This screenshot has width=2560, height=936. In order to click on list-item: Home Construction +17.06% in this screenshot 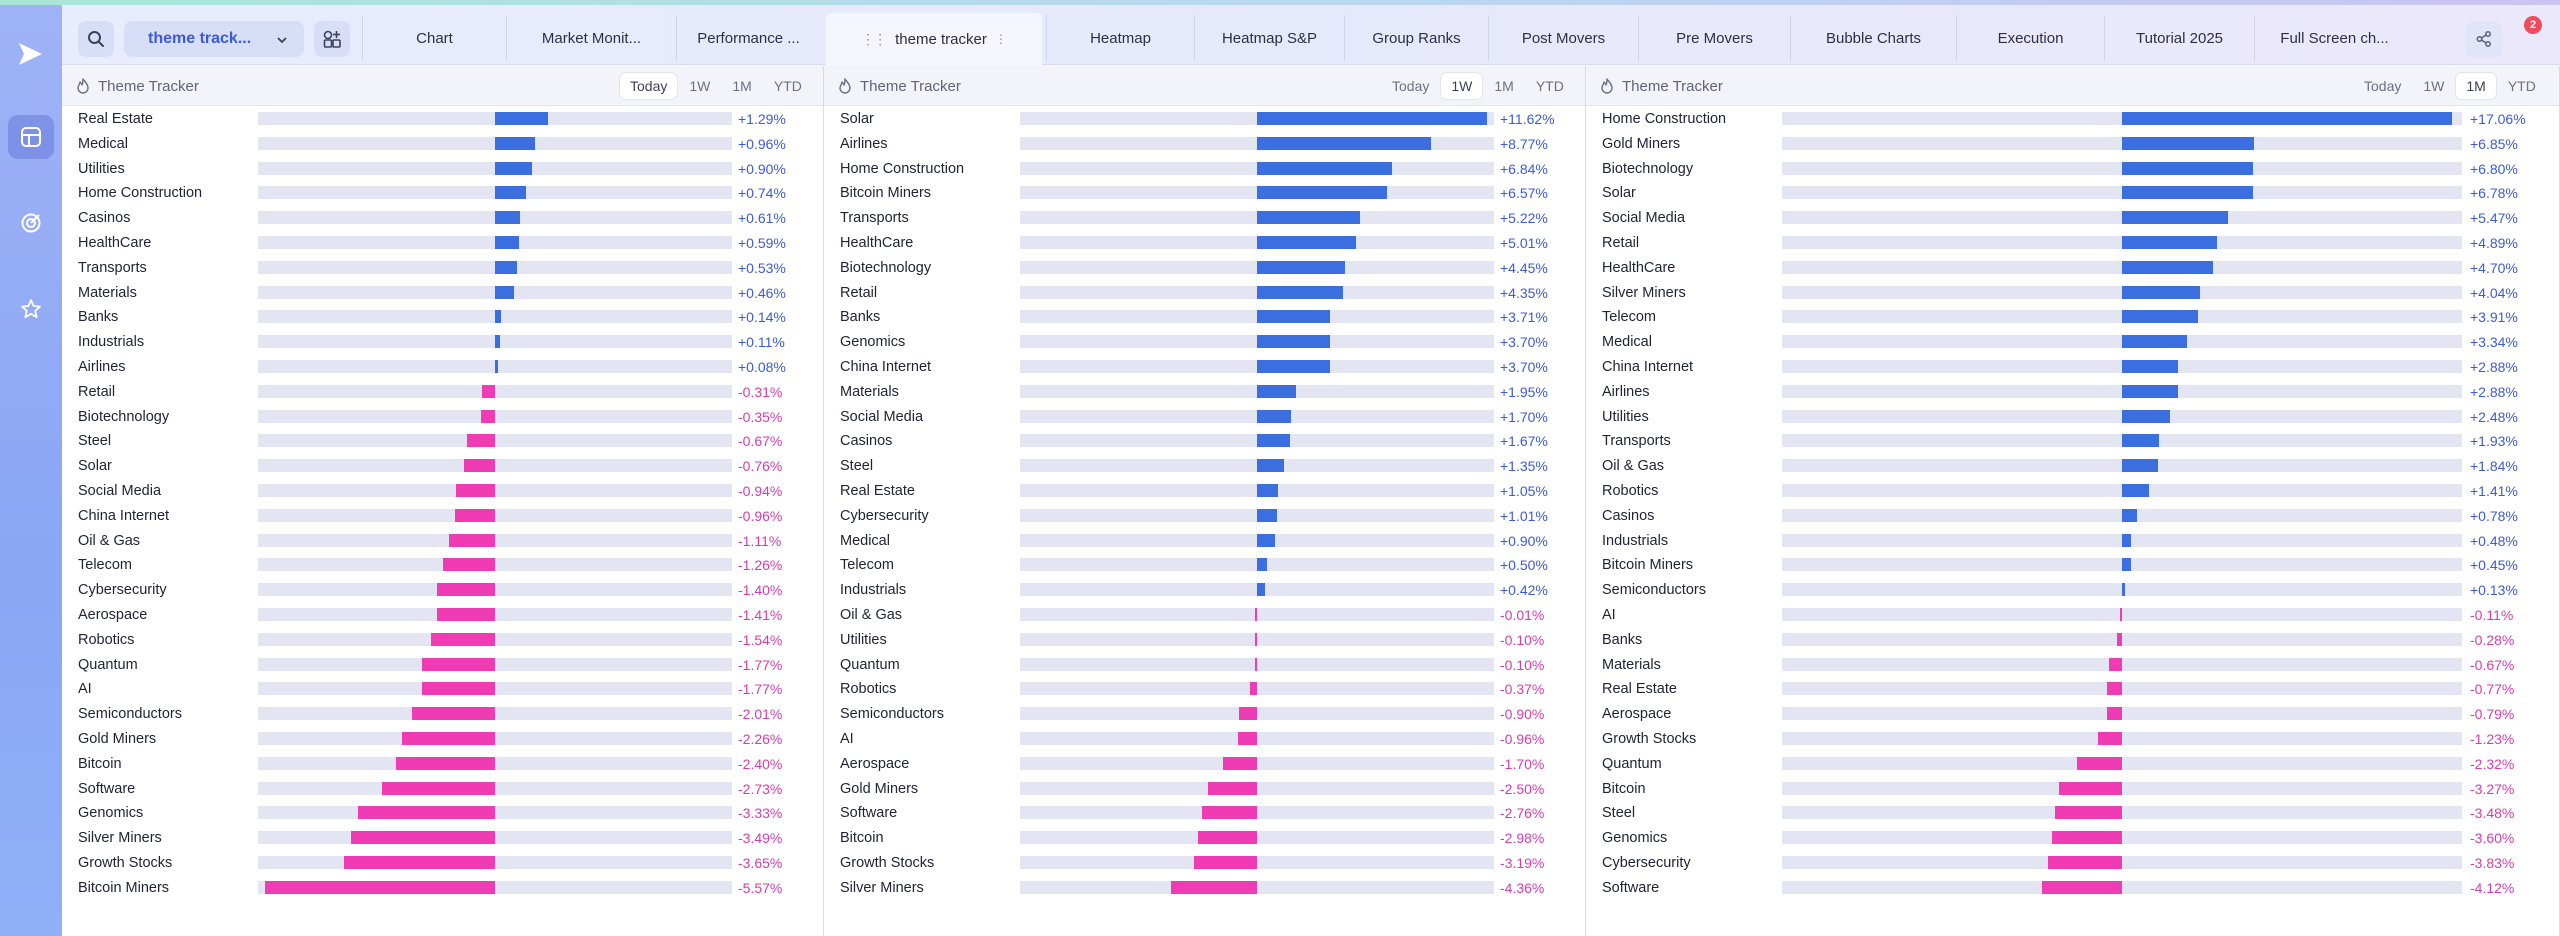, I will do `click(2072, 119)`.